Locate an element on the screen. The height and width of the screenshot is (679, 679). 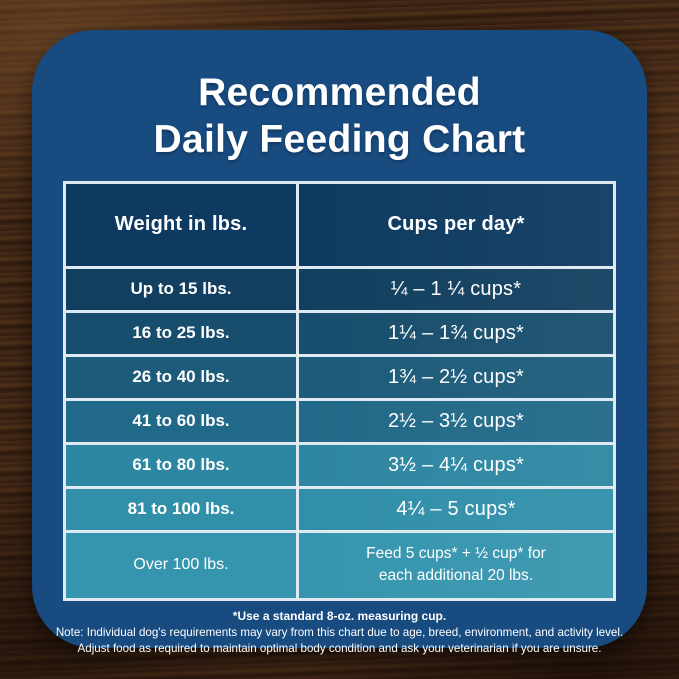
table-header-row: Weight in lbs. Cups per day* is located at coordinates (339, 224).